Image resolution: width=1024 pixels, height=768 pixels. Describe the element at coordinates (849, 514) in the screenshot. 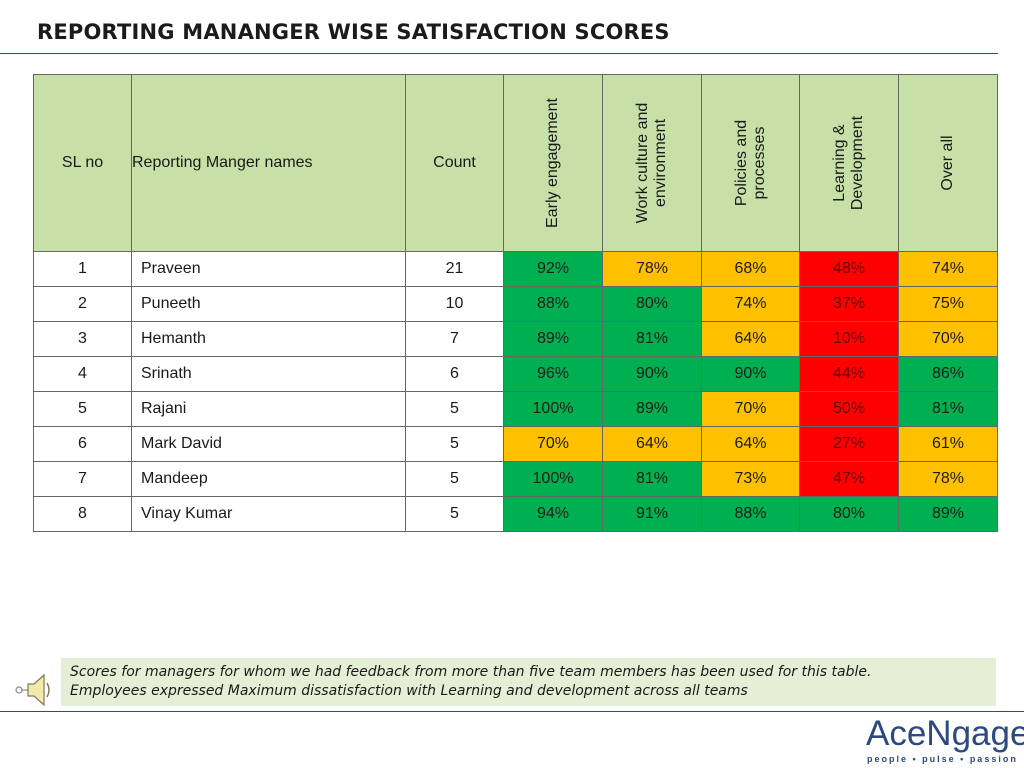

I see `learning-cell: 80%` at that location.